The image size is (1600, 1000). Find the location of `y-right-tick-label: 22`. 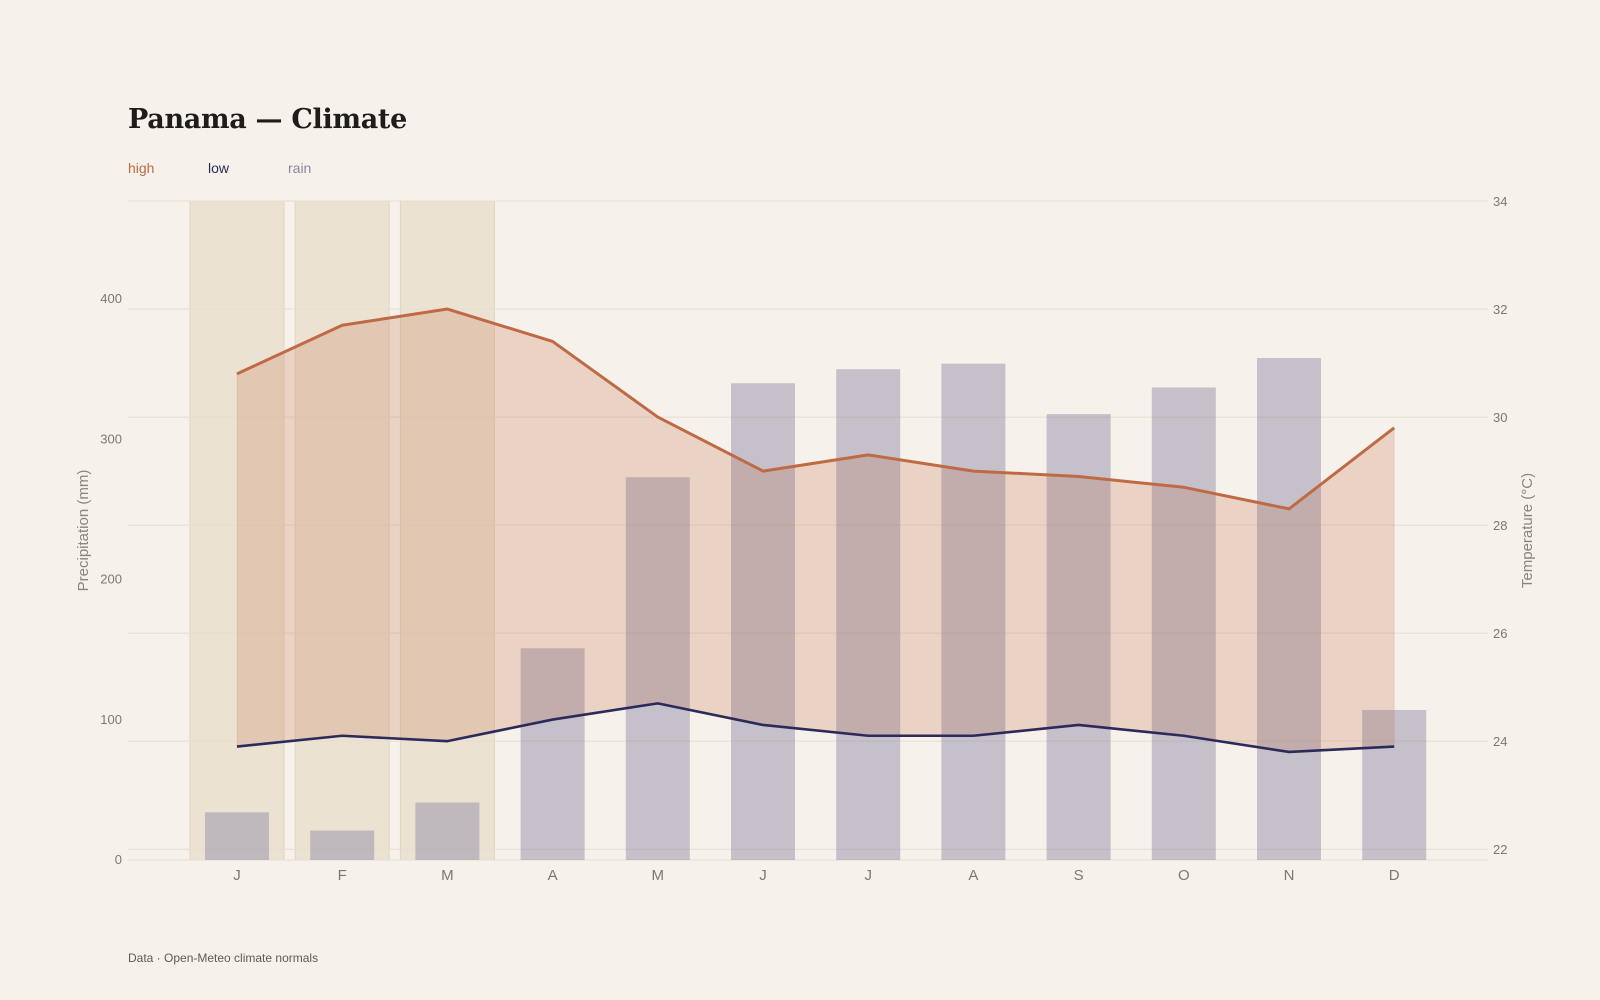

y-right-tick-label: 22 is located at coordinates (1500, 849).